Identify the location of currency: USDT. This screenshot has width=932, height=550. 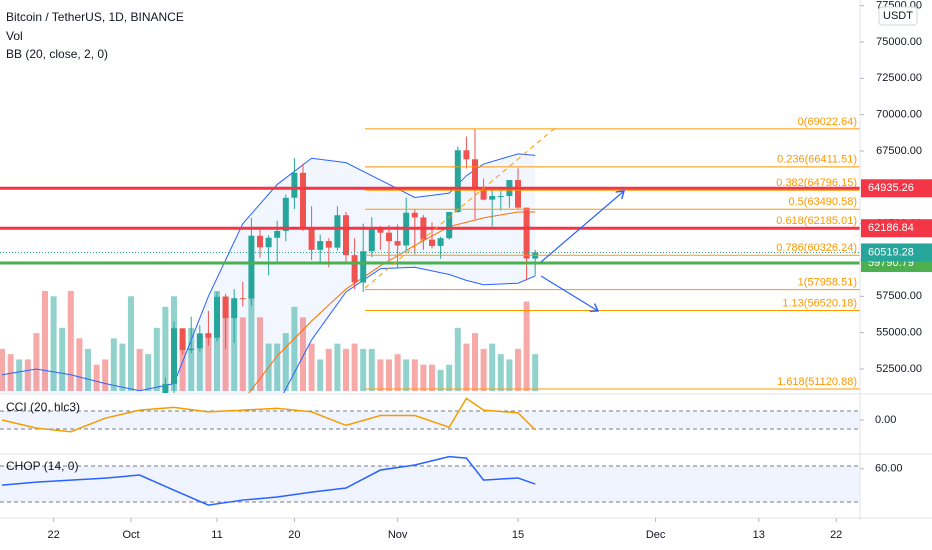
(898, 16).